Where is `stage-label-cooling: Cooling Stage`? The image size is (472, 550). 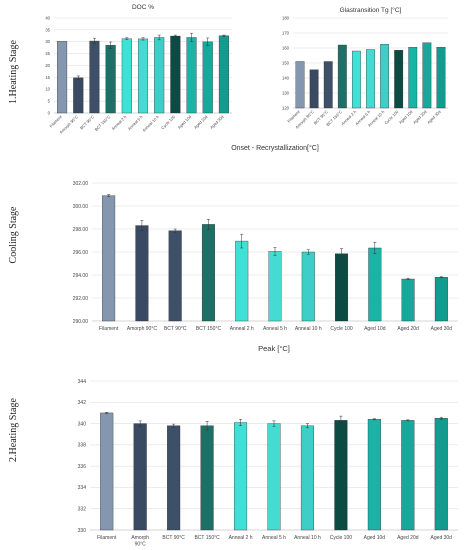
stage-label-cooling: Cooling Stage is located at coordinates (13, 235).